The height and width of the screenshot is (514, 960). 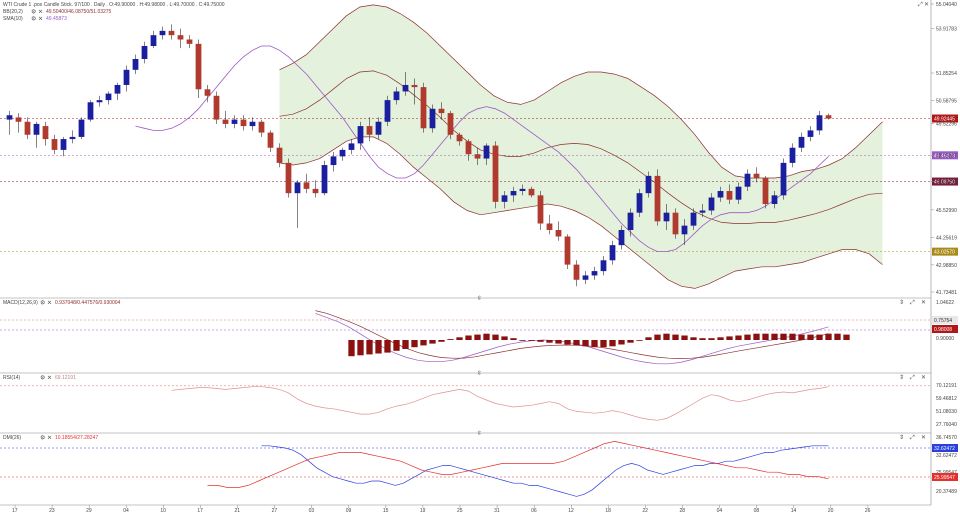 What do you see at coordinates (33, 12) in the screenshot?
I see `bb-settings-icon: ⚙` at bounding box center [33, 12].